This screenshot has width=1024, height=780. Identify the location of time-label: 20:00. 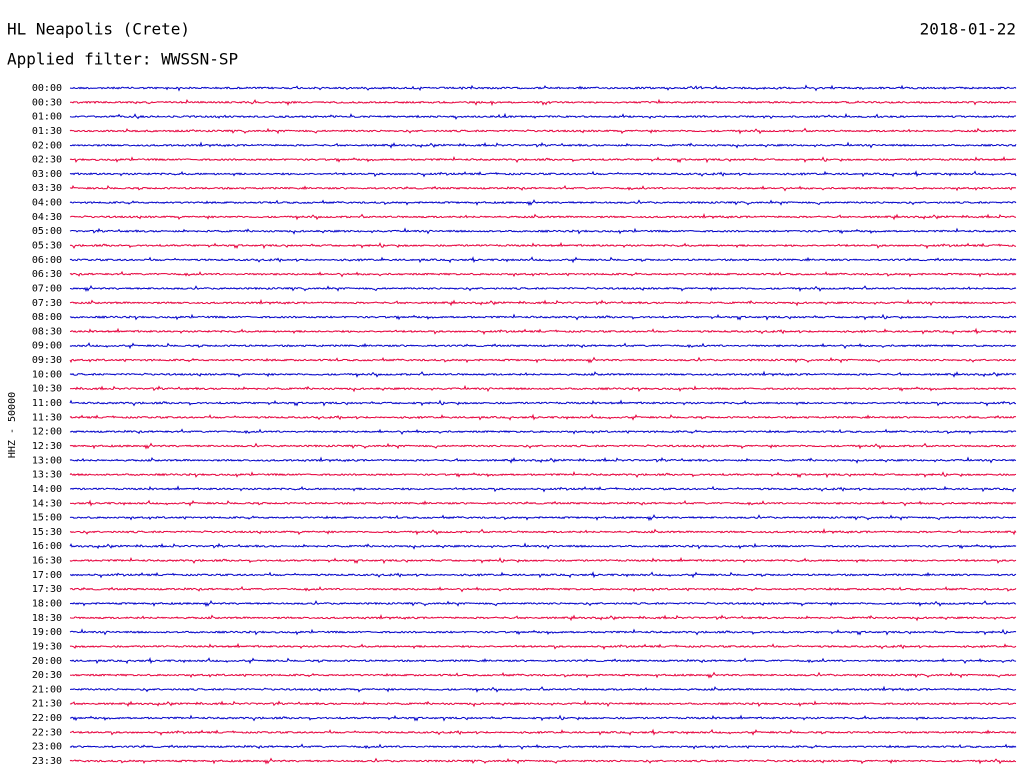
(47, 661).